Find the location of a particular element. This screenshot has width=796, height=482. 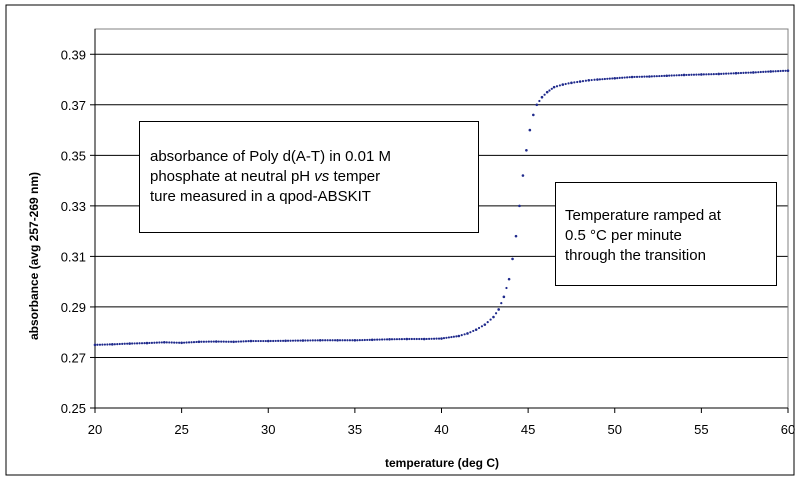

x-tick-label: 40 is located at coordinates (441, 429).